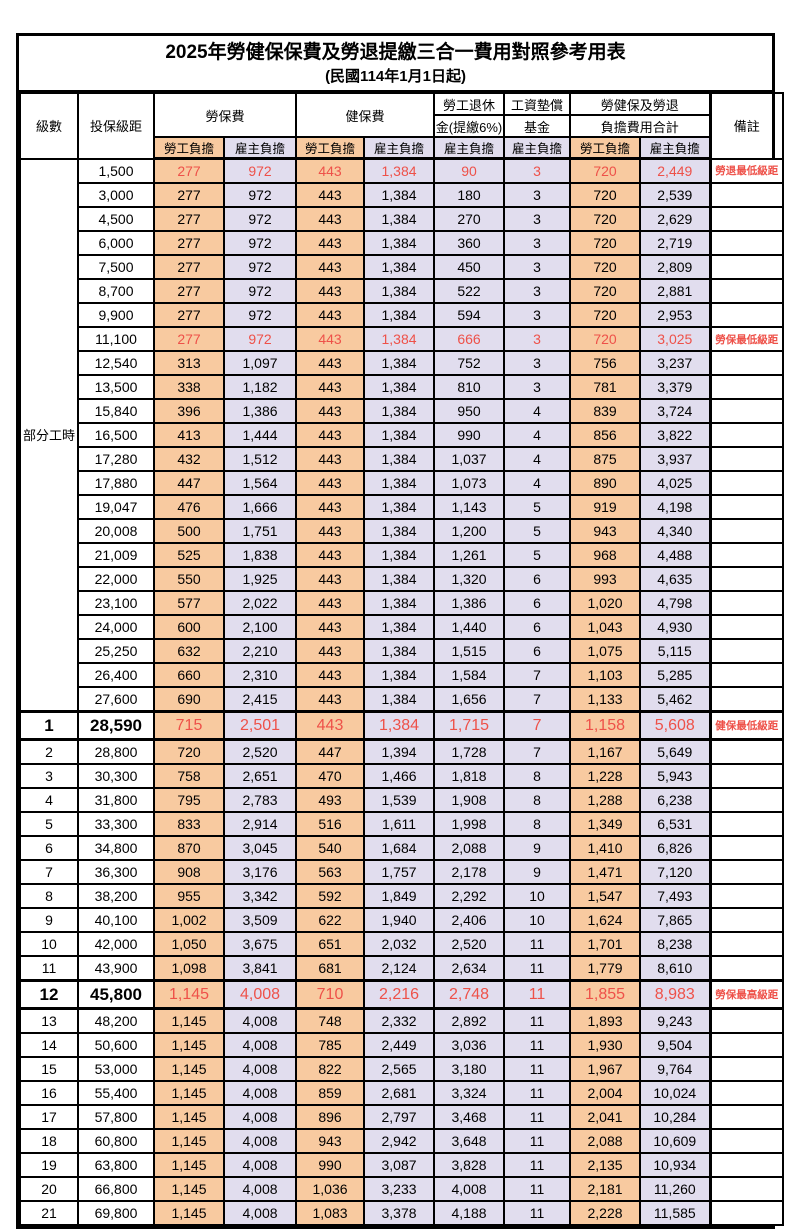 Image resolution: width=791 pixels, height=1229 pixels. Describe the element at coordinates (675, 800) in the screenshot. I see `cell-total-er: 6,238` at that location.